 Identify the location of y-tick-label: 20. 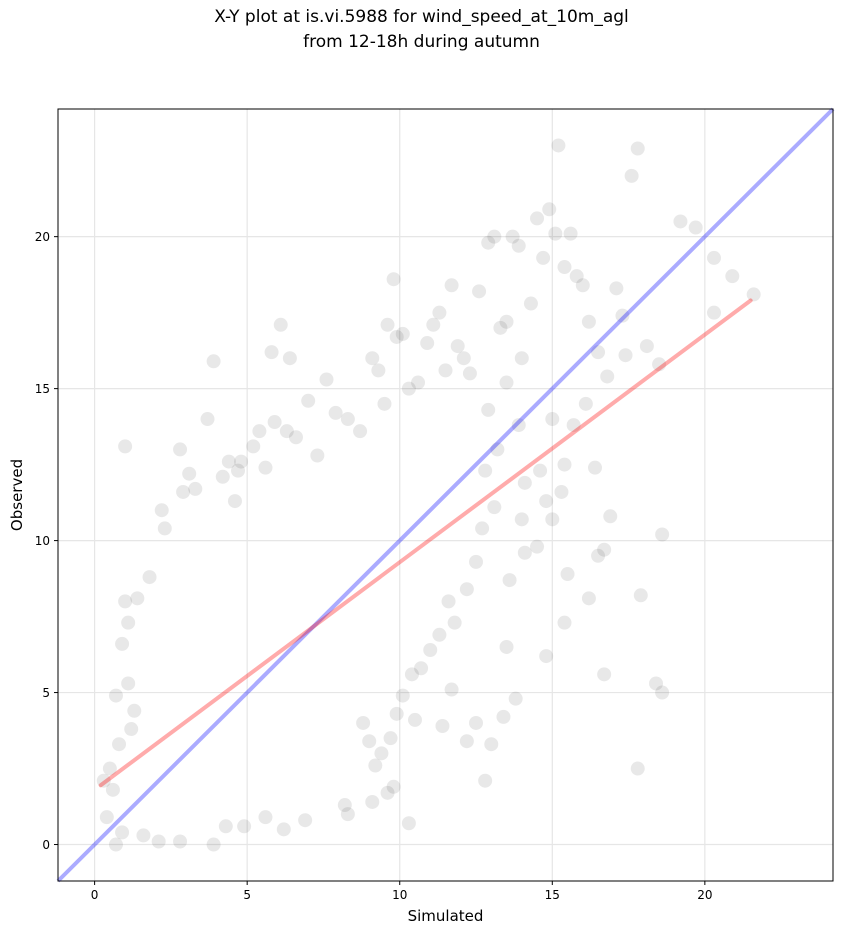
(42, 237).